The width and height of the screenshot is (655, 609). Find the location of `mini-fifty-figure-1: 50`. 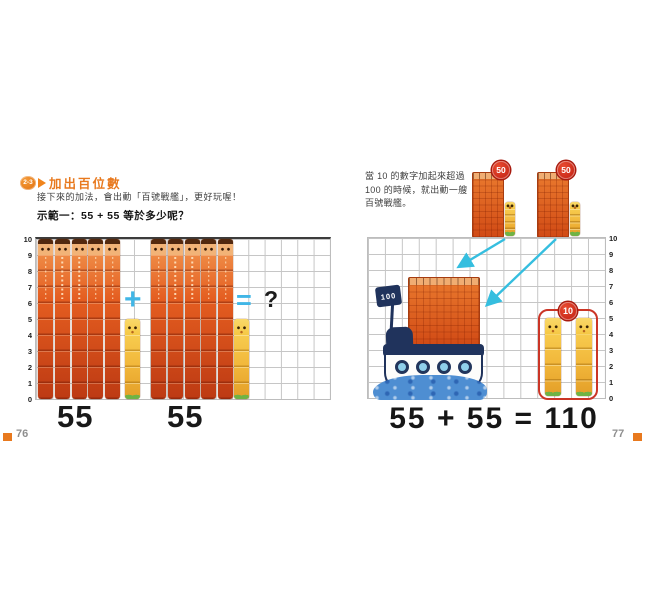

mini-fifty-figure-1: 50 is located at coordinates (503, 199).